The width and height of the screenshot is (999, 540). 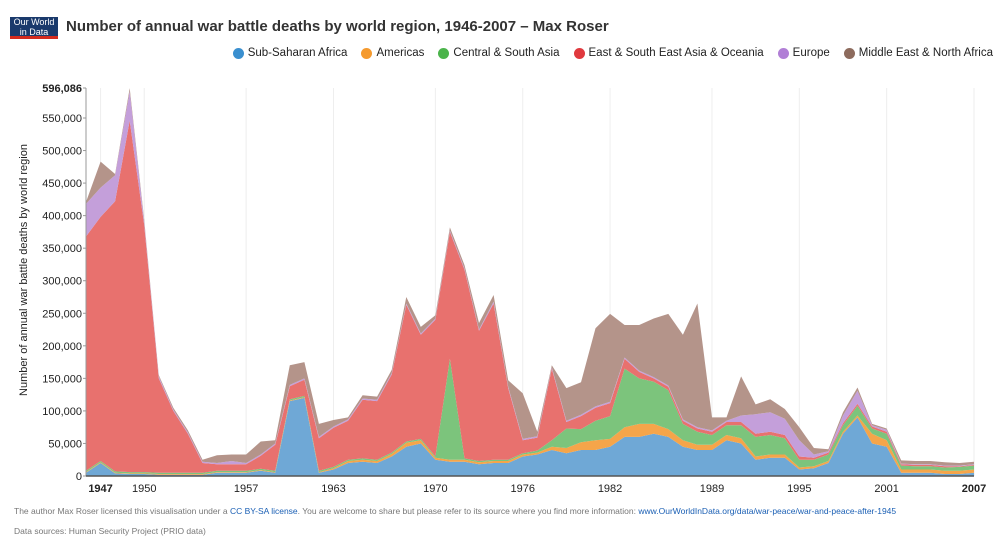 I want to click on area-sub-saharan-africa, so click(x=530, y=436).